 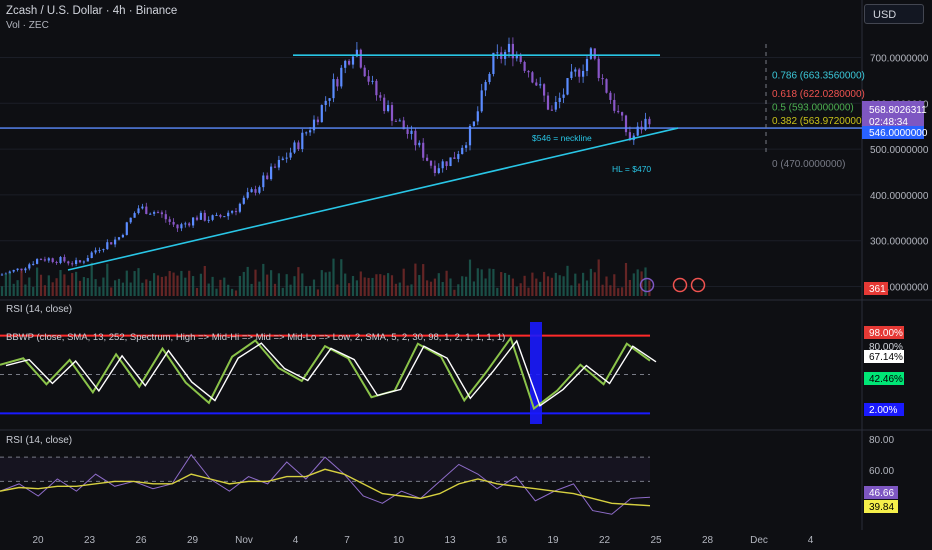 I want to click on bbwp-low-highlight, so click(x=536, y=373).